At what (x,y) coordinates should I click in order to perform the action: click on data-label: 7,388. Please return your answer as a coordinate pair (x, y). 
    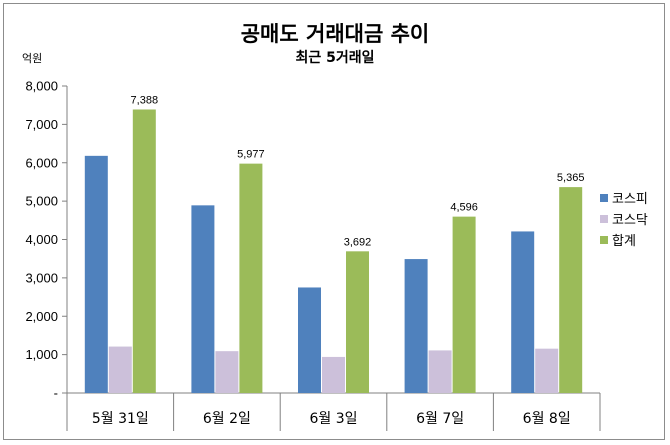
    Looking at the image, I should click on (145, 100).